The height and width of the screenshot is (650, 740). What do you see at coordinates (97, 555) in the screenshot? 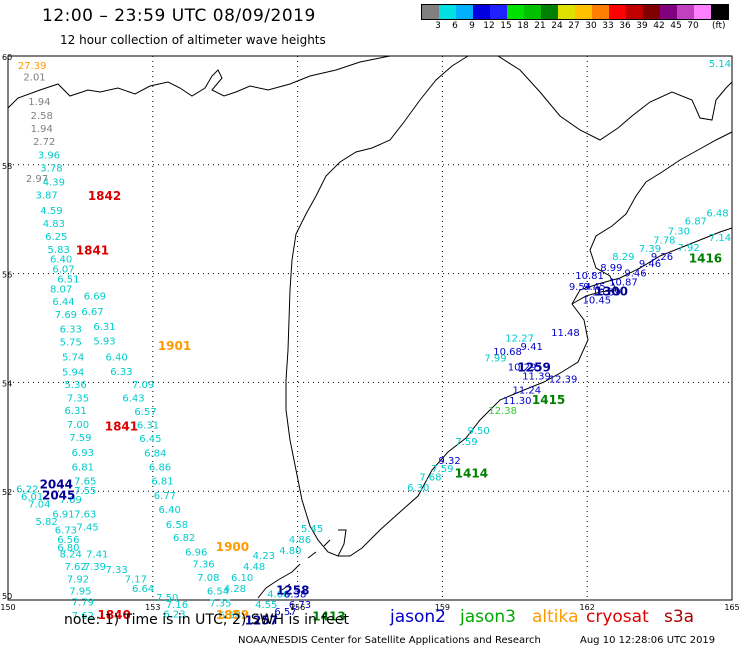
I see `wave-height-value: 7.41` at bounding box center [97, 555].